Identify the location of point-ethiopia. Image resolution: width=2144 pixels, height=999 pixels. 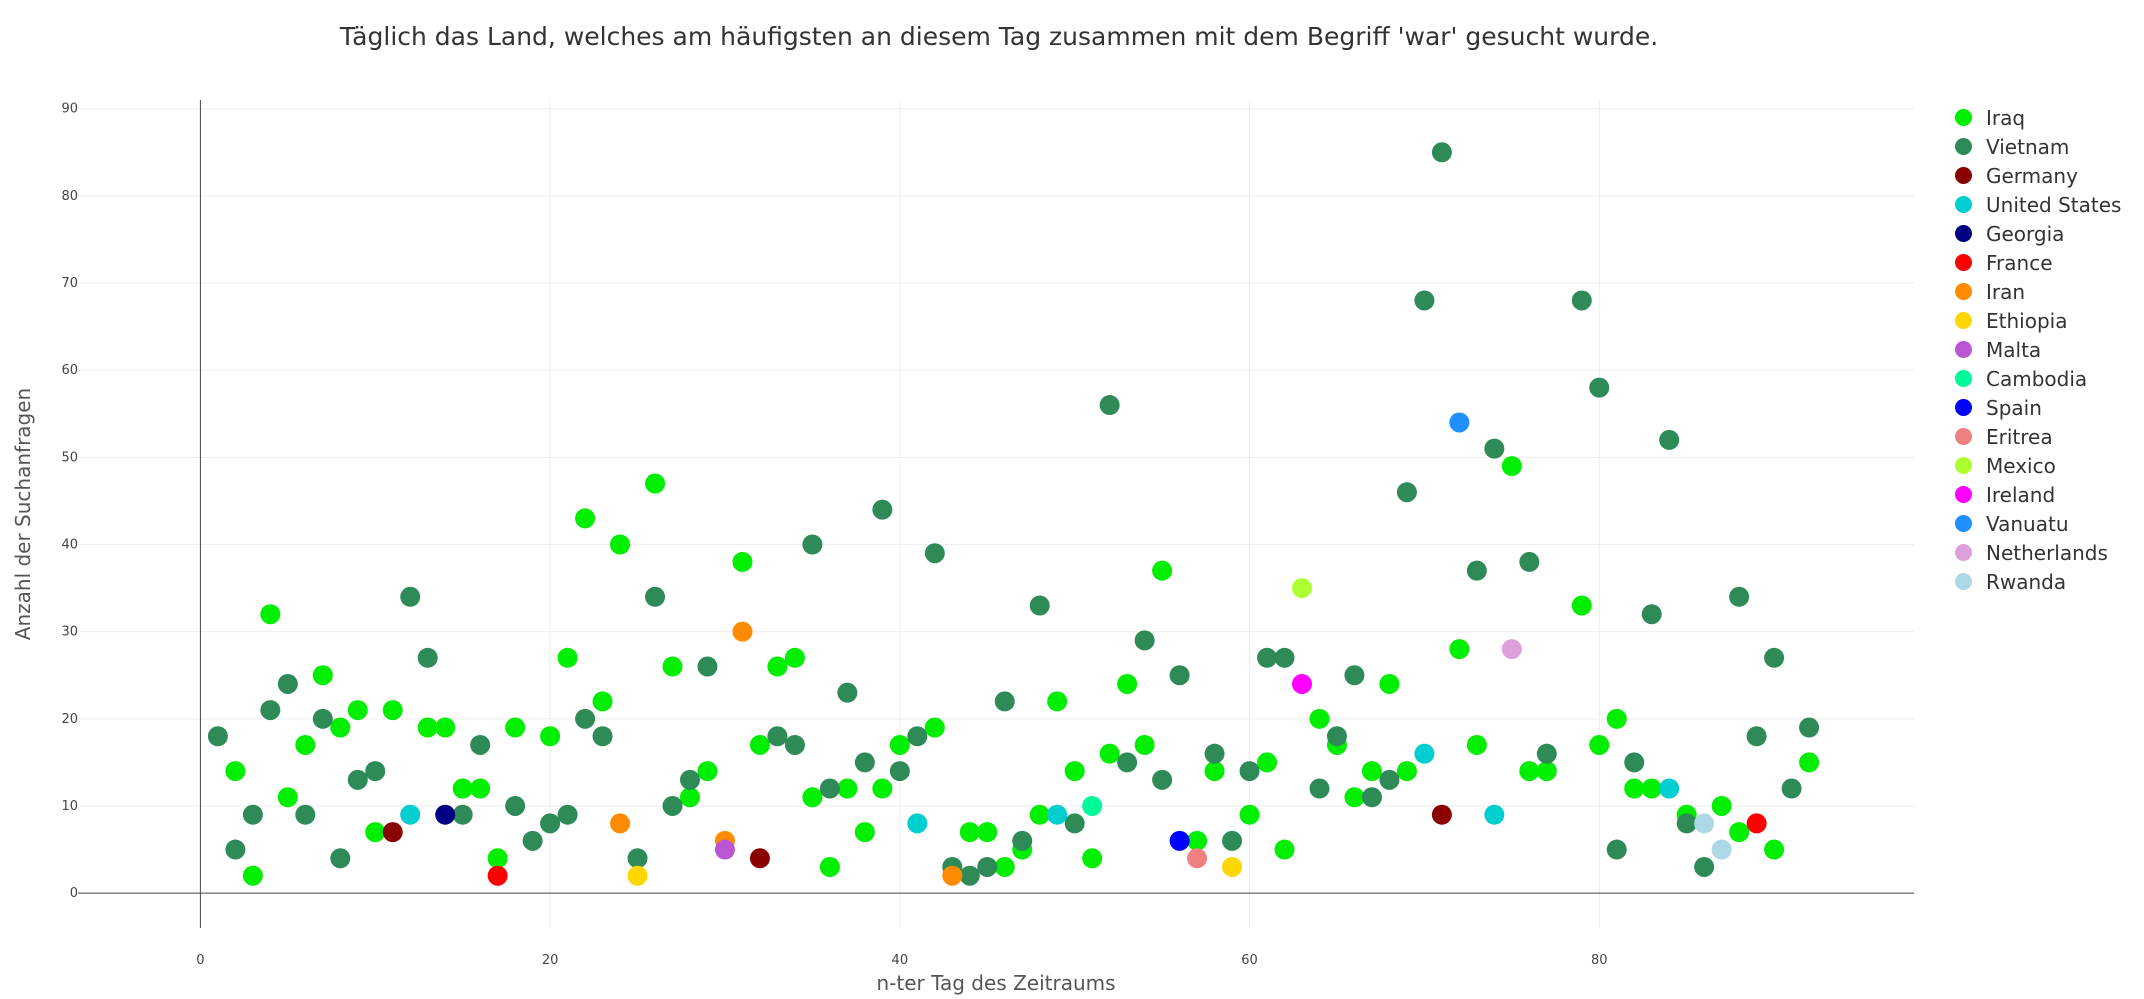
(637, 875).